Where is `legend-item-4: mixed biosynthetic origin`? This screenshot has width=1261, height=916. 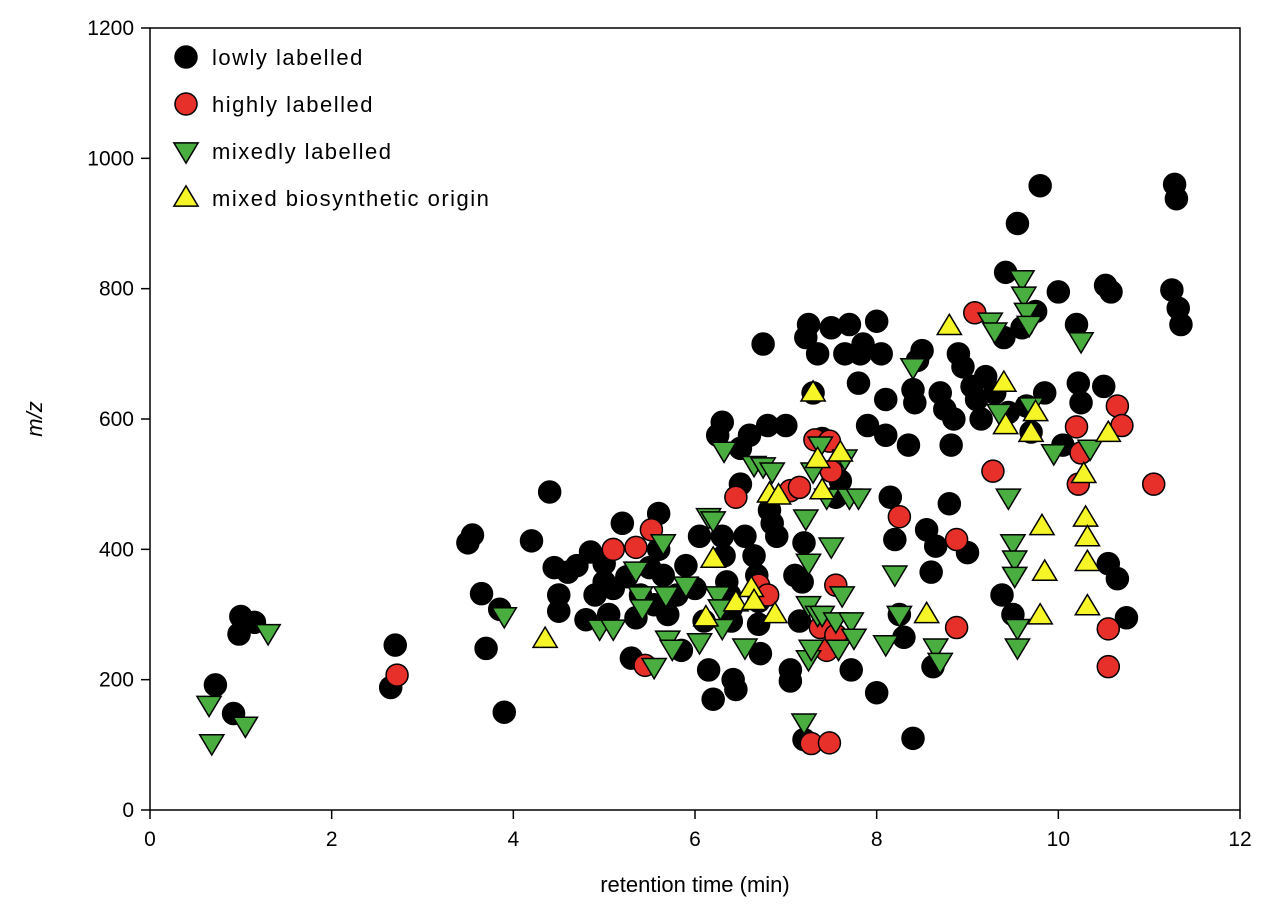 legend-item-4: mixed biosynthetic origin is located at coordinates (331, 197).